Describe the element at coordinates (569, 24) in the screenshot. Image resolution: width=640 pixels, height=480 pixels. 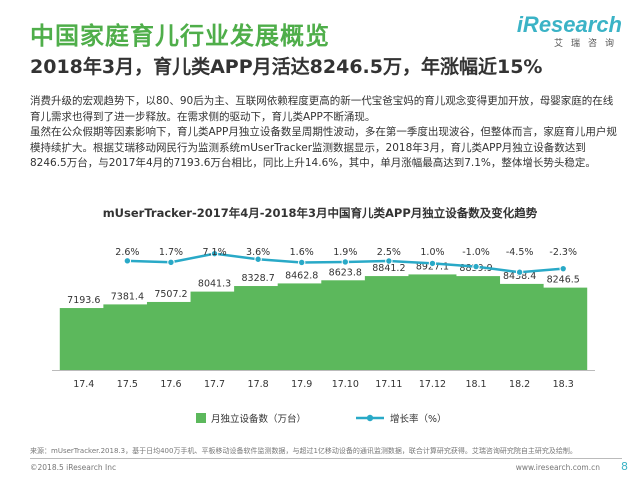
I see `logo-main-text: iResearch` at that location.